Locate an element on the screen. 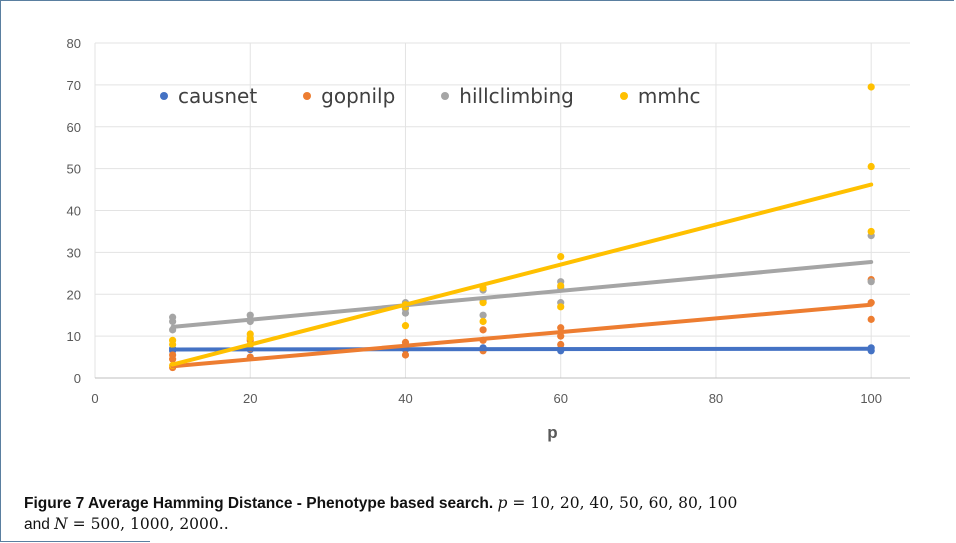 This screenshot has width=956, height=543. caption-n-values: = 500, 1000, 2000.. is located at coordinates (148, 524).